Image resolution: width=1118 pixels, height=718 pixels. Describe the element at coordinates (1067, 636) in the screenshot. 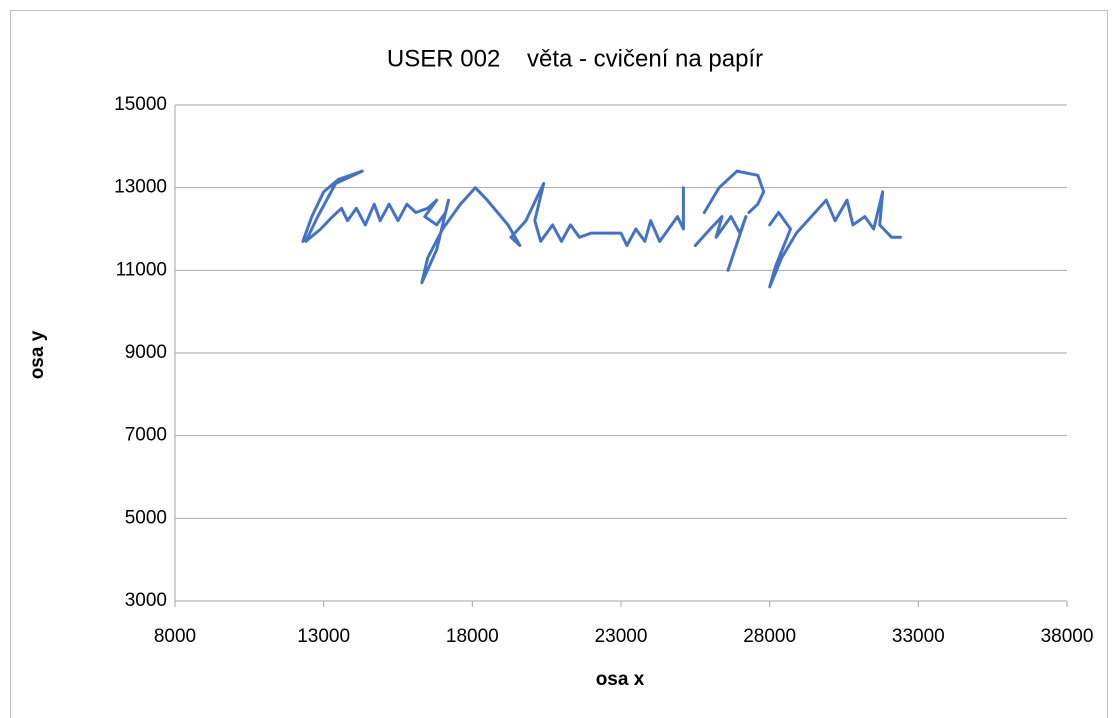

I see `x-tick-label: 38000` at that location.